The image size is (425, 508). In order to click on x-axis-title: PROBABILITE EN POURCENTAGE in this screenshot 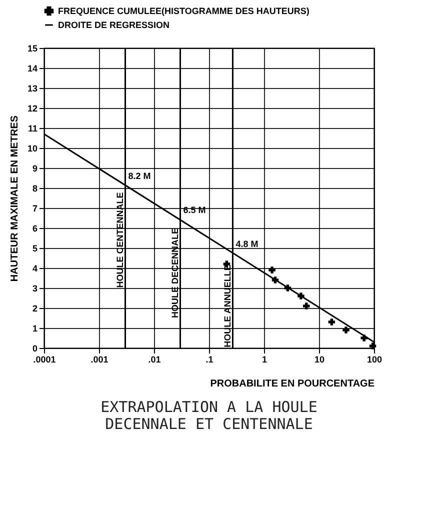, I will do `click(292, 384)`.